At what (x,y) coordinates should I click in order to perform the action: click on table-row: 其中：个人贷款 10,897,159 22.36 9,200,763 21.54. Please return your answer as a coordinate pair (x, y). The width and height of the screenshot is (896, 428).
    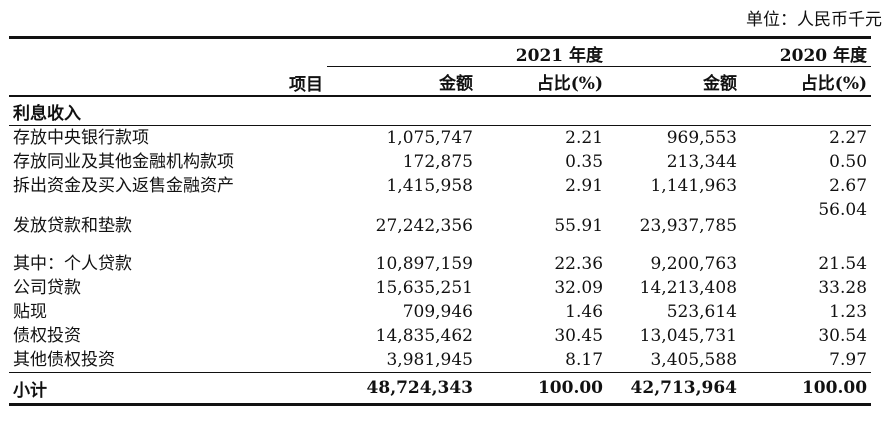
    Looking at the image, I should click on (440, 264).